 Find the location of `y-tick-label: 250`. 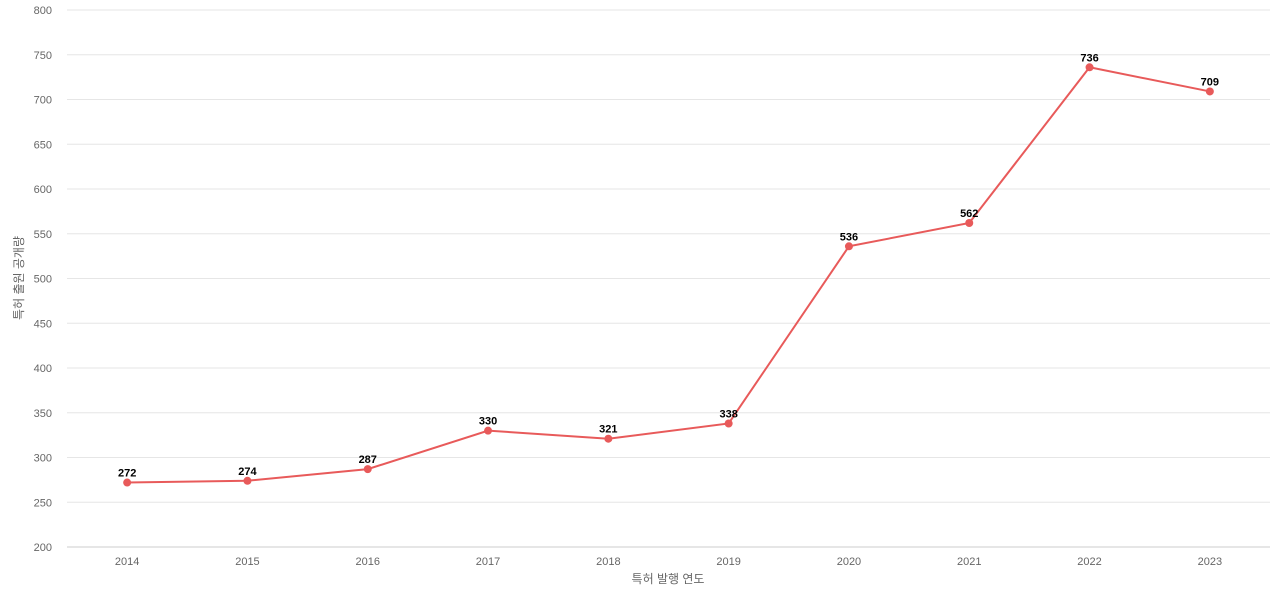

y-tick-label: 250 is located at coordinates (43, 503).